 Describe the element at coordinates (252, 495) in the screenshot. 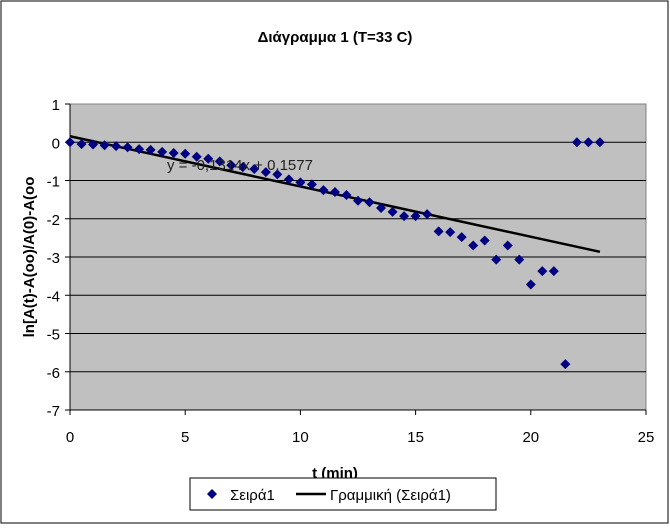

I see `legend-series-label: Σειρά1` at that location.